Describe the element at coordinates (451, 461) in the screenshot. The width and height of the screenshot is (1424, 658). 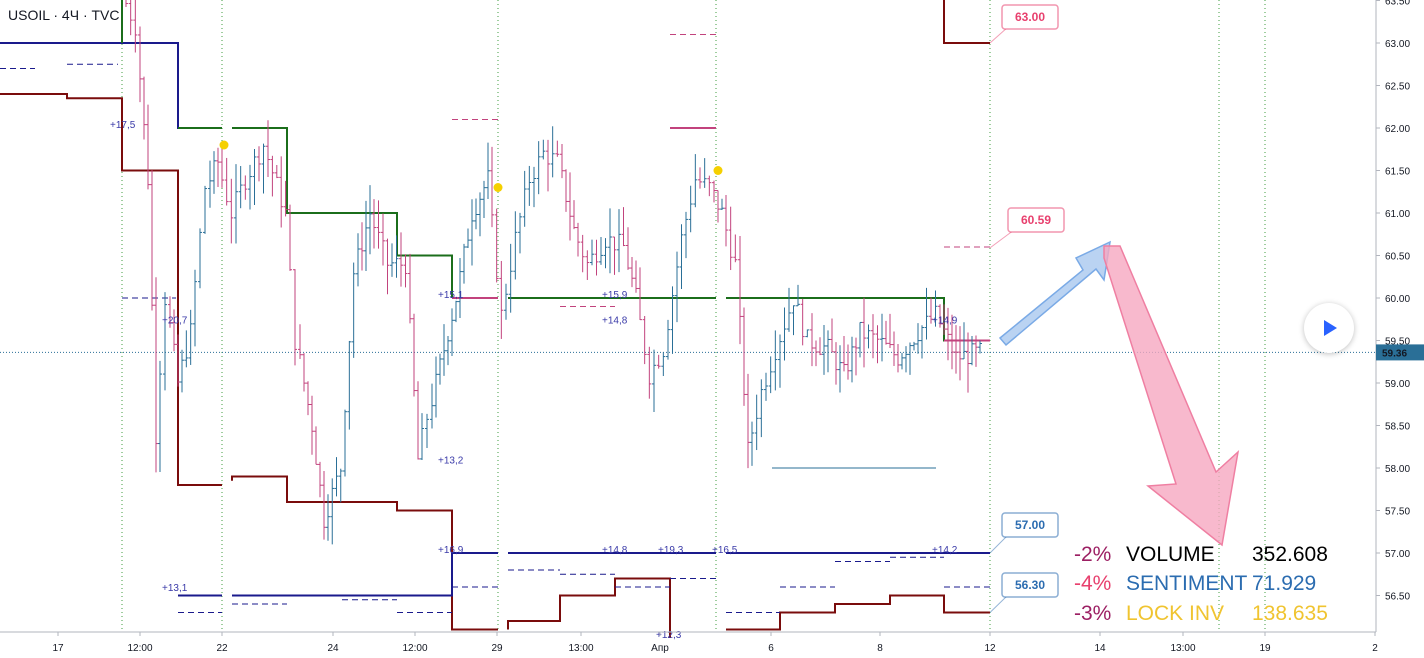
I see `level-annotation: +13,2` at that location.